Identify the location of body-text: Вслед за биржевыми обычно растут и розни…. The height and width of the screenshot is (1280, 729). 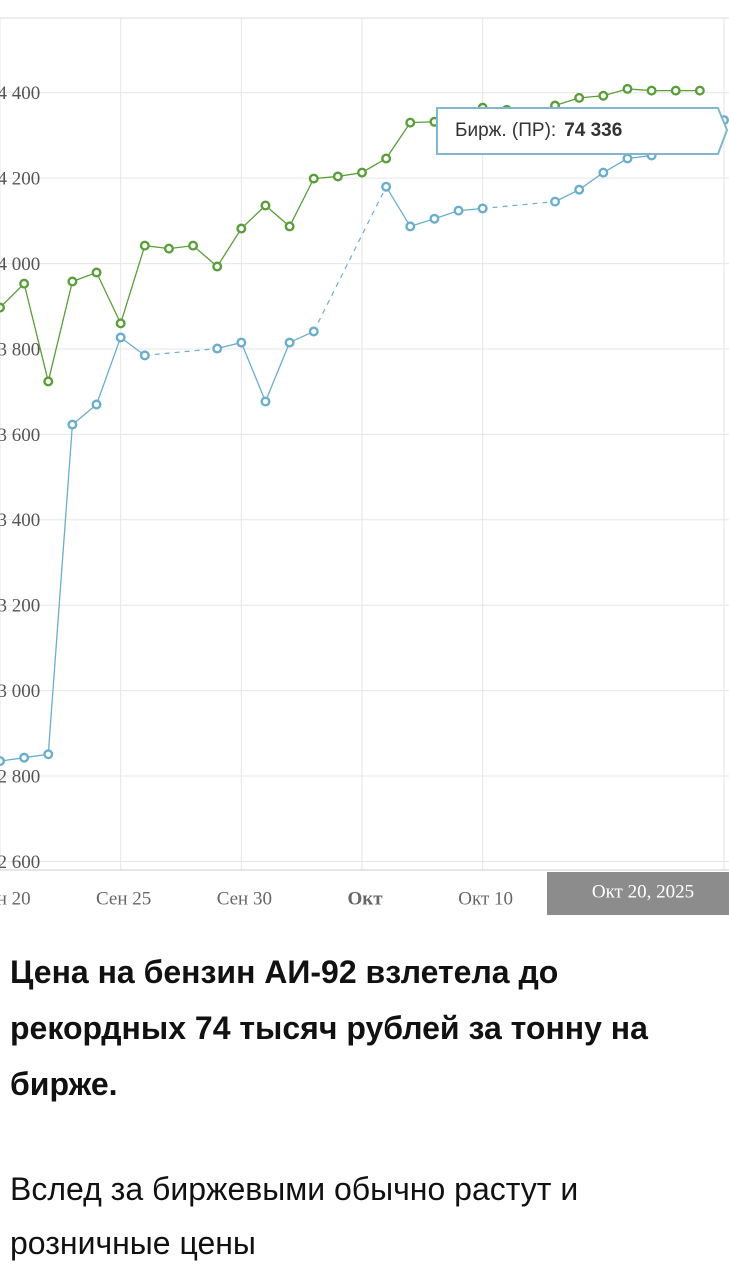
(294, 1216).